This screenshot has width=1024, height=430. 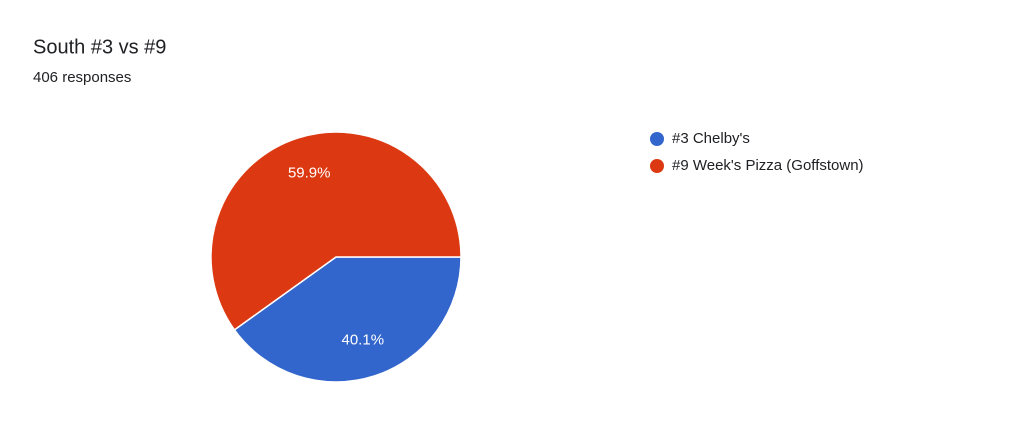 What do you see at coordinates (711, 138) in the screenshot?
I see `legend-label: #3 Chelby's` at bounding box center [711, 138].